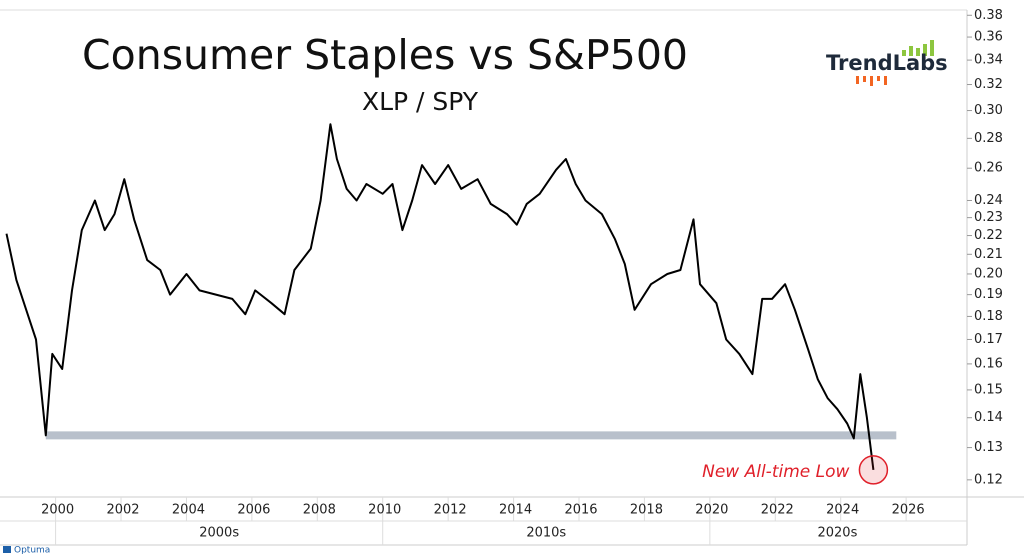 The width and height of the screenshot is (1024, 554). I want to click on y-tick-label: 0.38, so click(988, 15).